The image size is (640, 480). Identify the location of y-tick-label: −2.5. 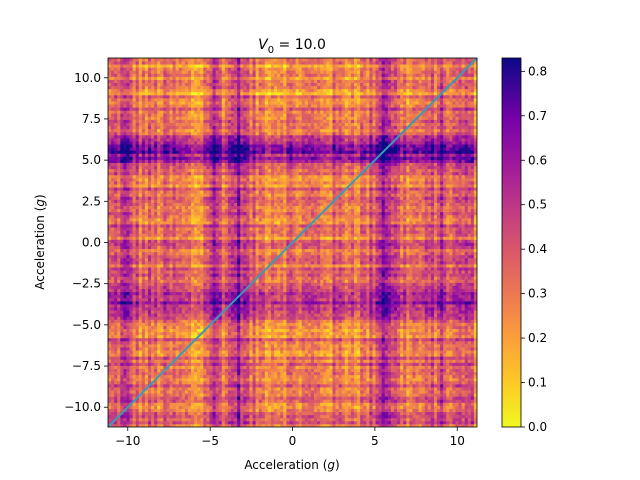
(86, 284).